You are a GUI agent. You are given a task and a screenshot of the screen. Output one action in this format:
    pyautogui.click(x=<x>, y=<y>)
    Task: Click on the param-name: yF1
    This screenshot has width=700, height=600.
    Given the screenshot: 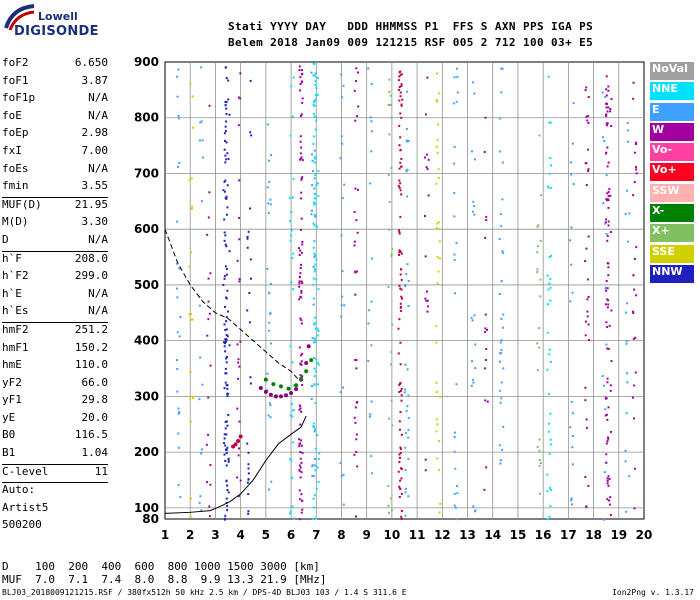 What is the action you would take?
    pyautogui.click(x=12, y=400)
    